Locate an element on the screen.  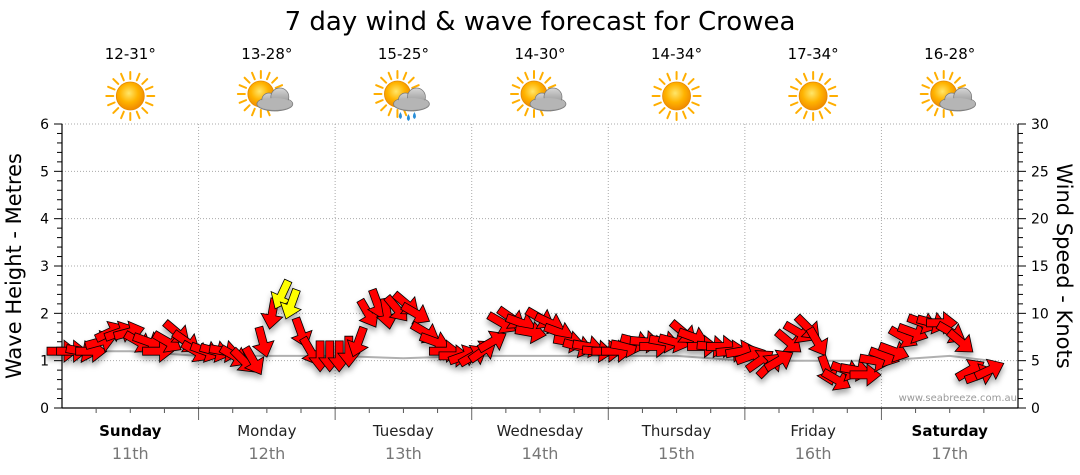
y-tick-left: 1 is located at coordinates (44, 362).